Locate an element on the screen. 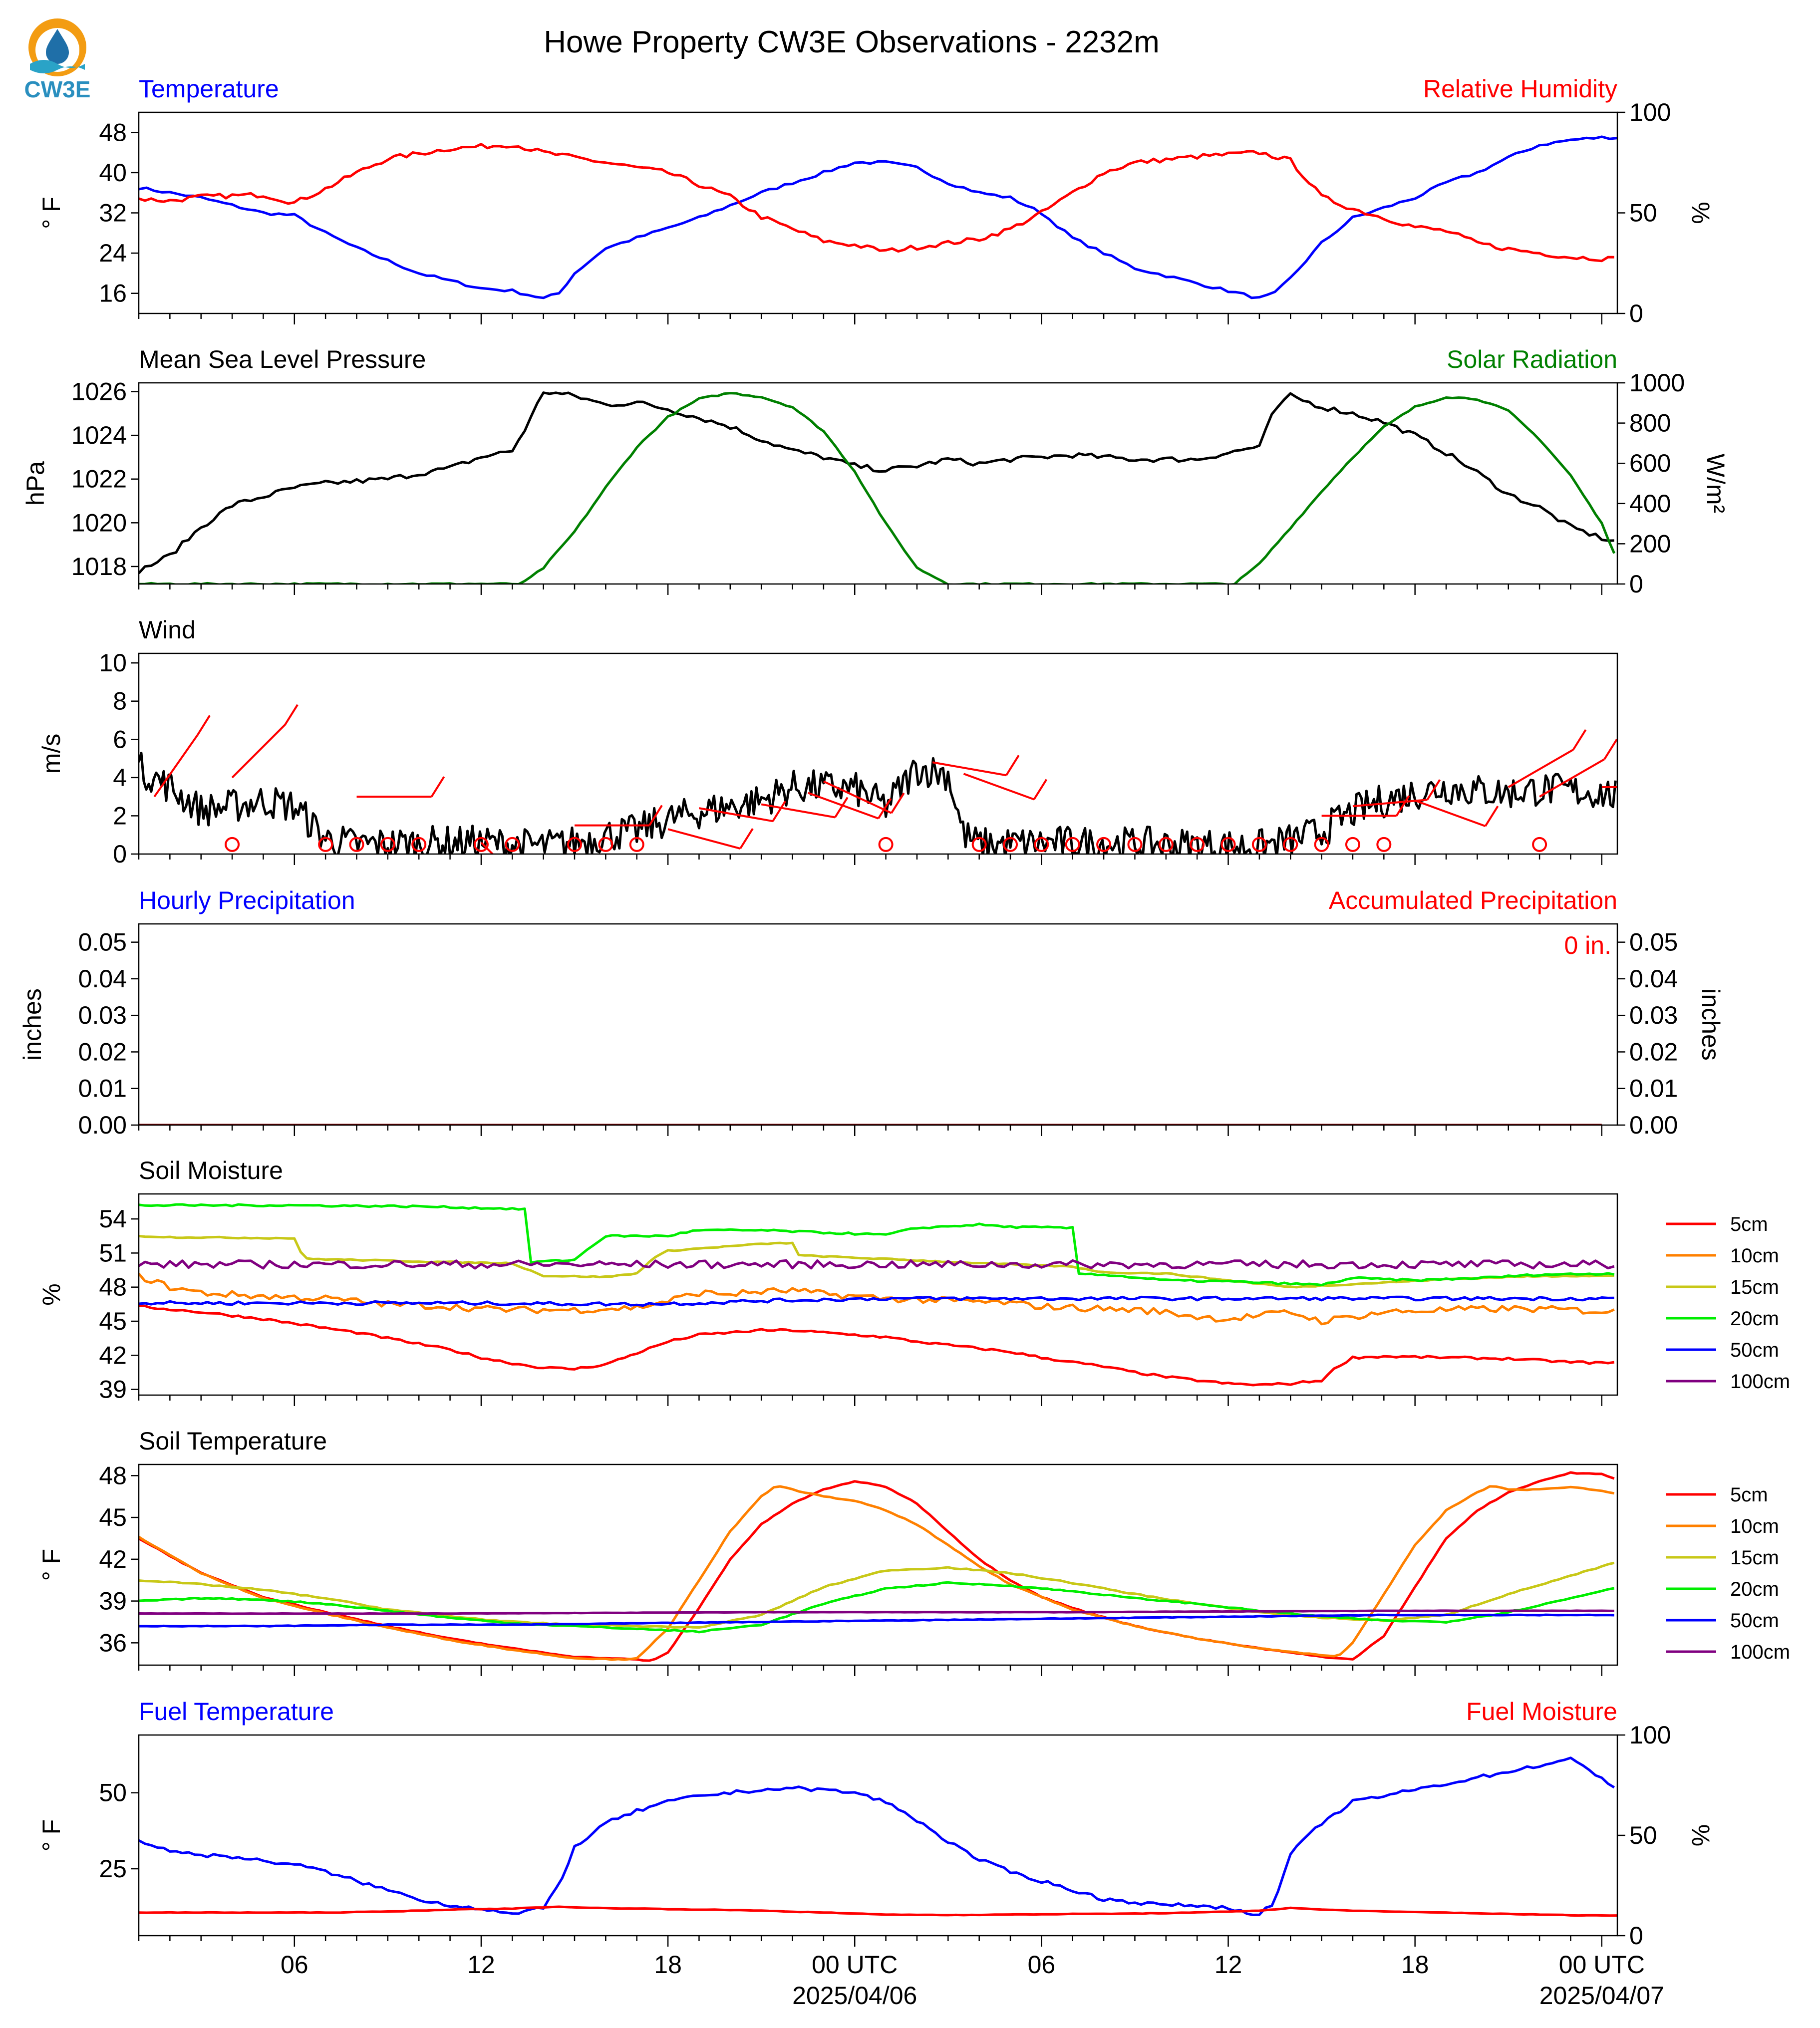 Image resolution: width=1820 pixels, height=2028 pixels. y-axis-label: inches is located at coordinates (32, 1024).